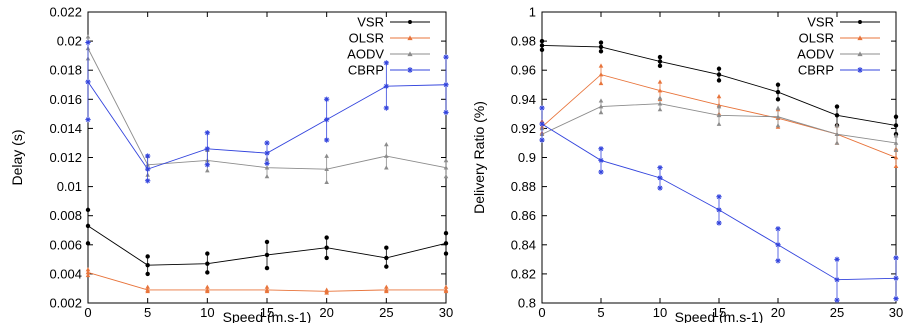 This screenshot has height=323, width=908. I want to click on x-tick-label: 10, so click(207, 312).